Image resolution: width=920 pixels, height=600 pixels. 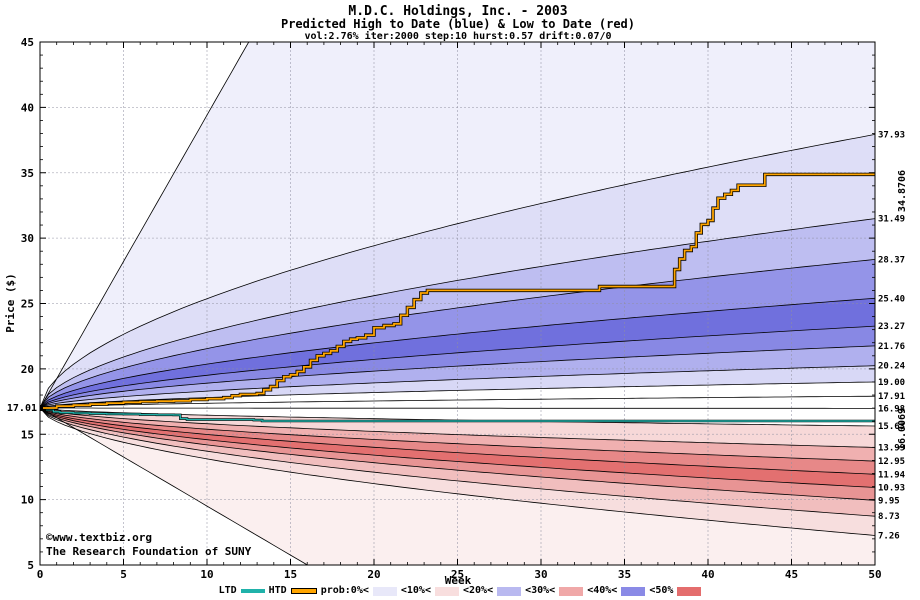 I want to click on legend-label: <30%<, so click(x=540, y=590).